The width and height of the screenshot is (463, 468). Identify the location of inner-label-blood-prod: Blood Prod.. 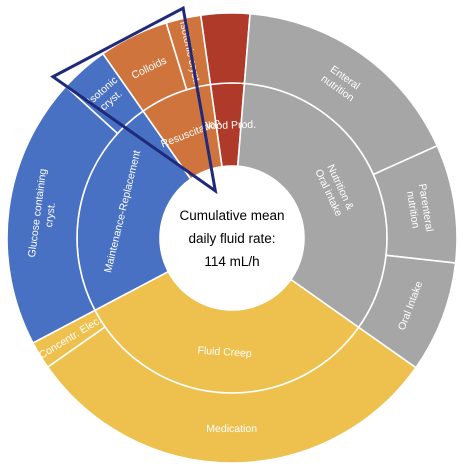
(228, 126).